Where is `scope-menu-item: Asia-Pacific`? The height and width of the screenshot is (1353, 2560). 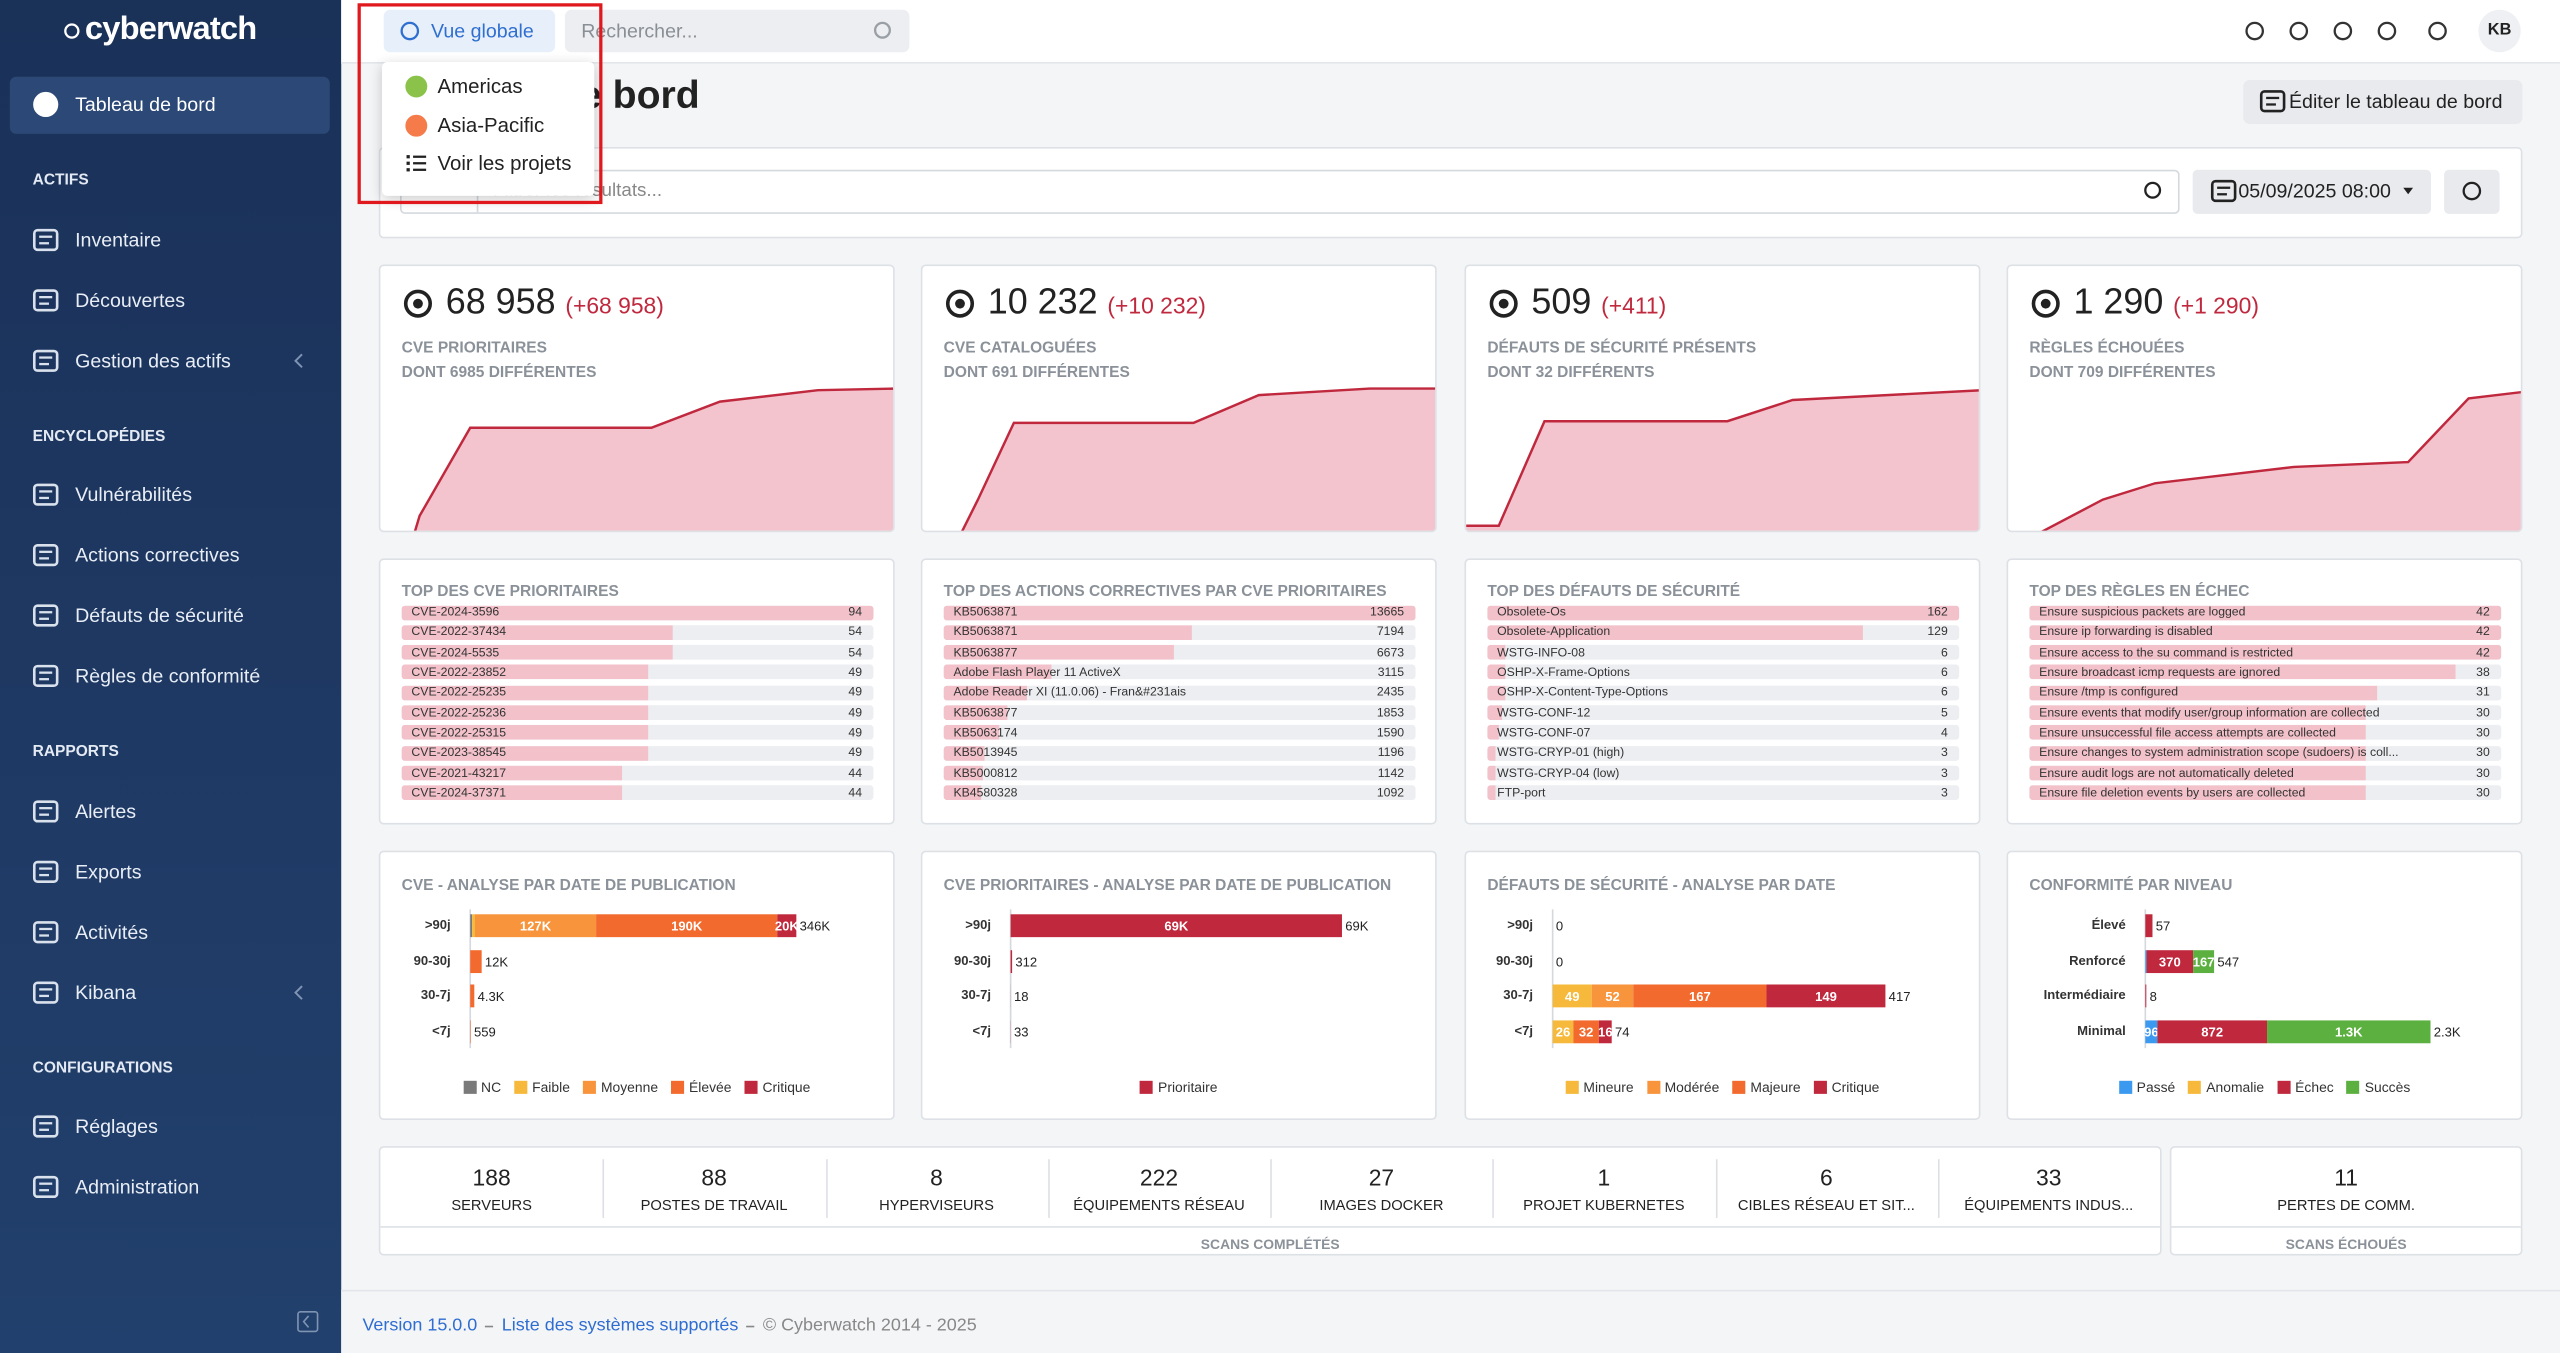
scope-menu-item: Asia-Pacific is located at coordinates (491, 126).